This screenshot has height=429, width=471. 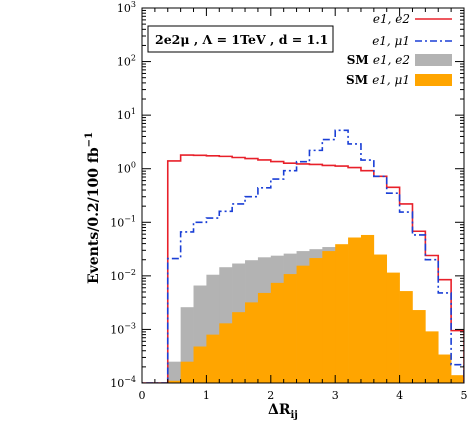 What do you see at coordinates (270, 395) in the screenshot?
I see `x-tick-label: 2` at bounding box center [270, 395].